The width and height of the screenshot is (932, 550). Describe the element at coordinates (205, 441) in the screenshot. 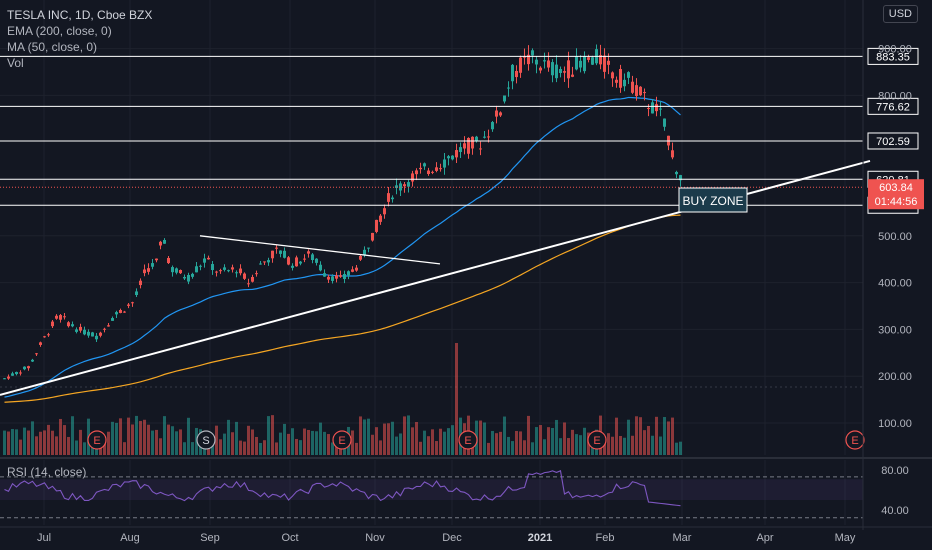

I see `event-label: S` at that location.